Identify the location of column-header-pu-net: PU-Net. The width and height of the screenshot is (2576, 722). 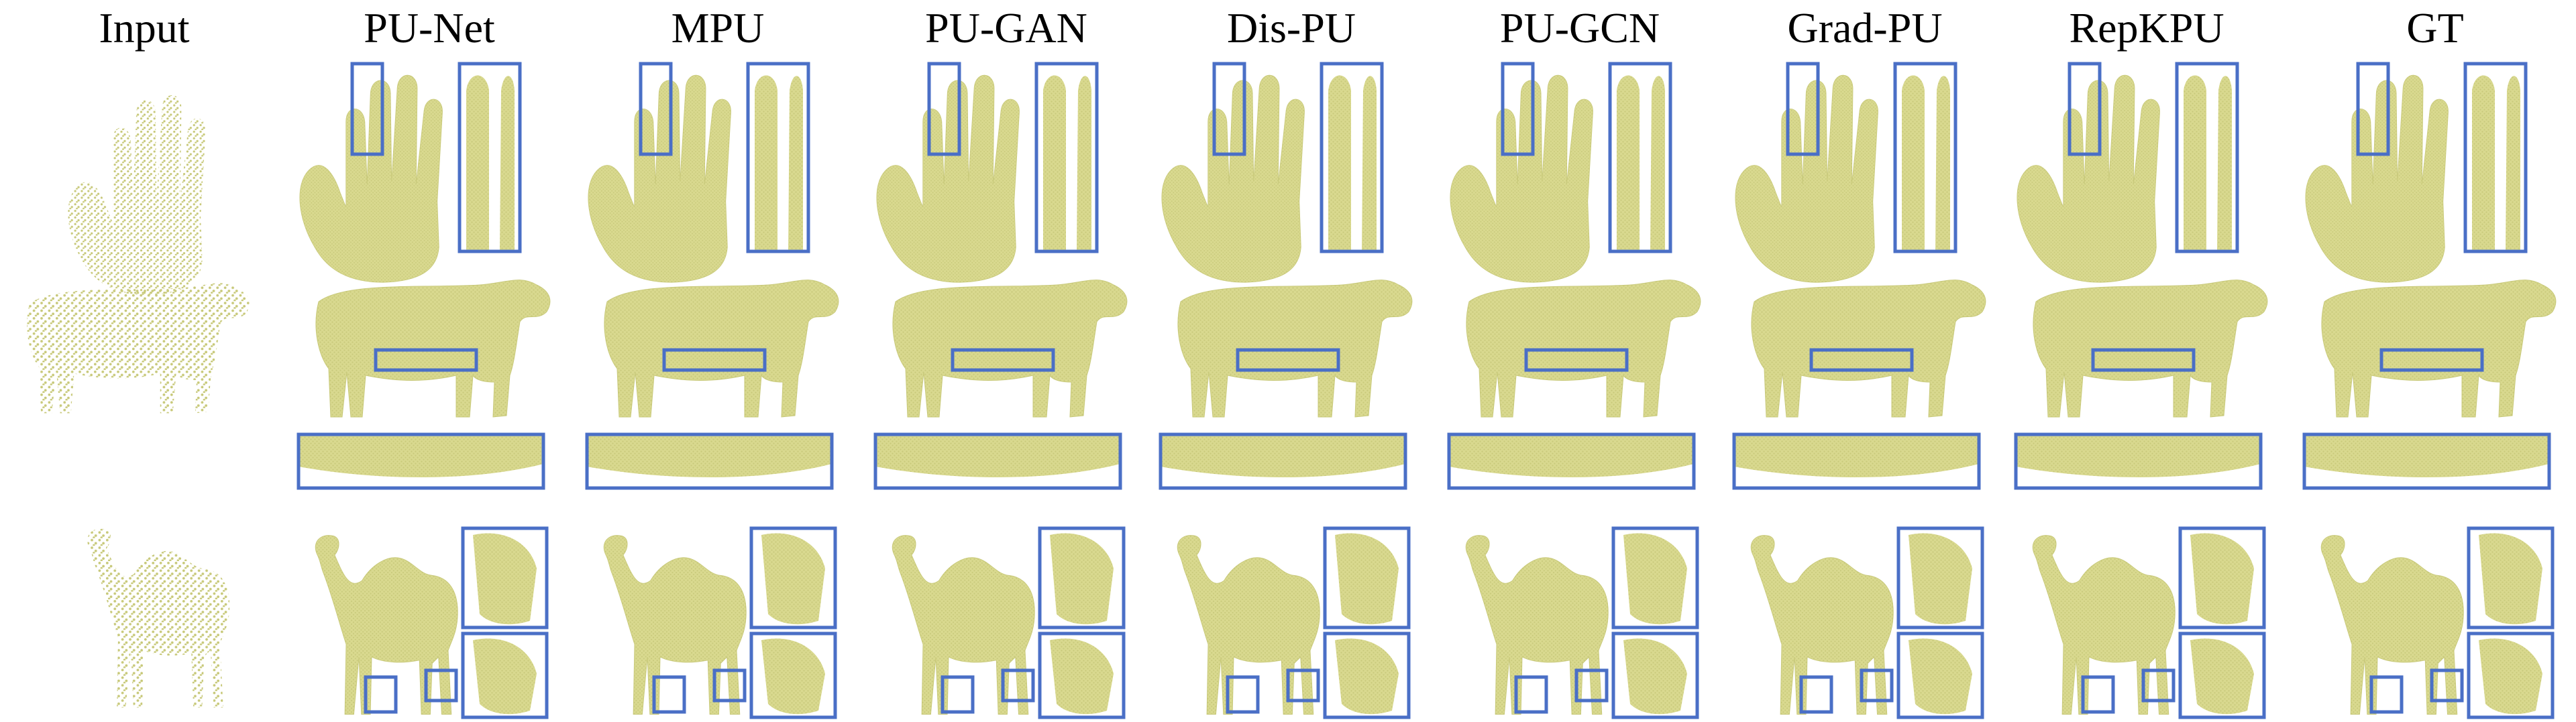
(429, 28).